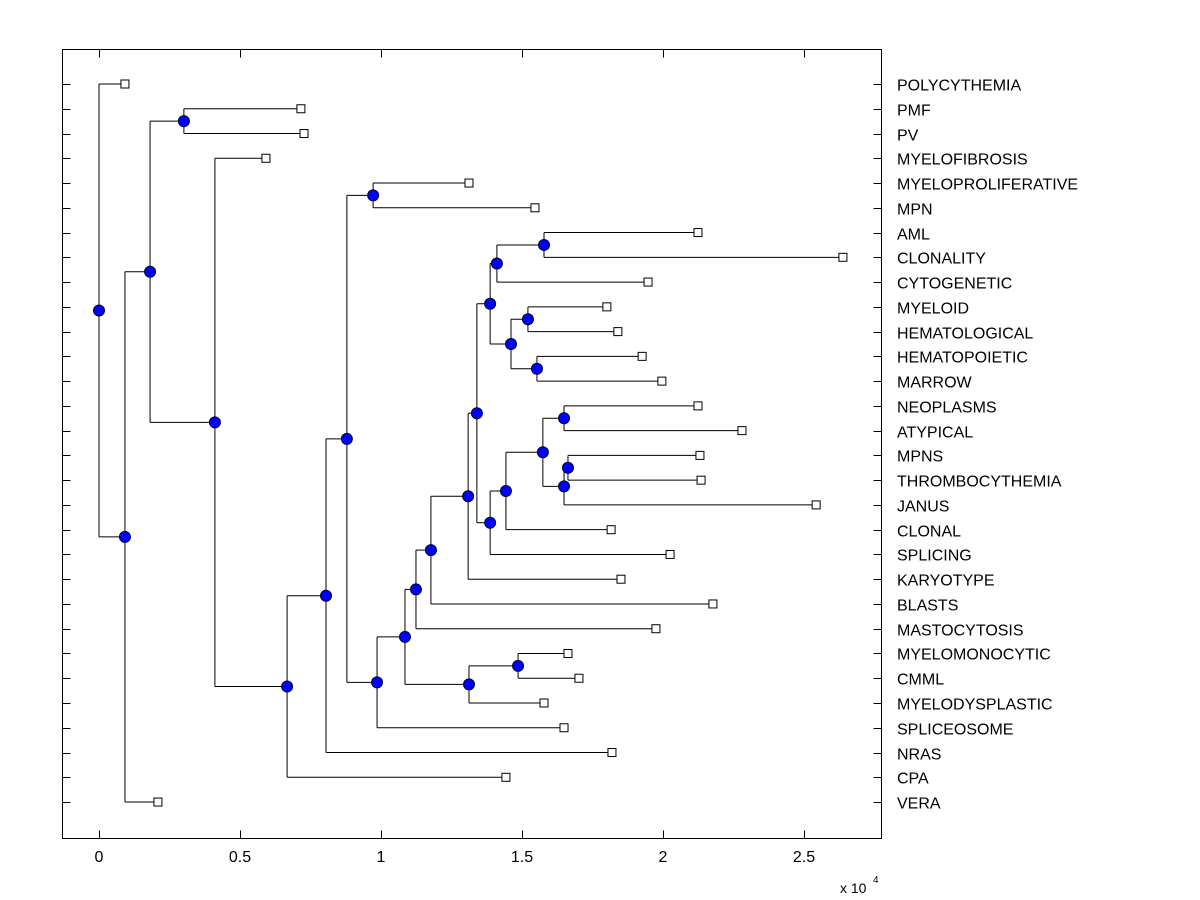  I want to click on leaf-label-clonality: CLONALITY, so click(941, 259).